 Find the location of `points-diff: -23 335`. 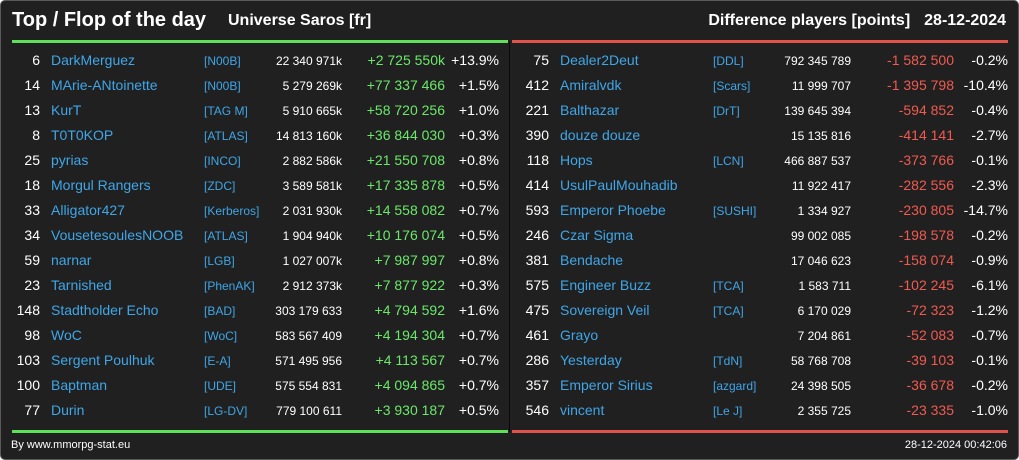

points-diff: -23 335 is located at coordinates (930, 410).